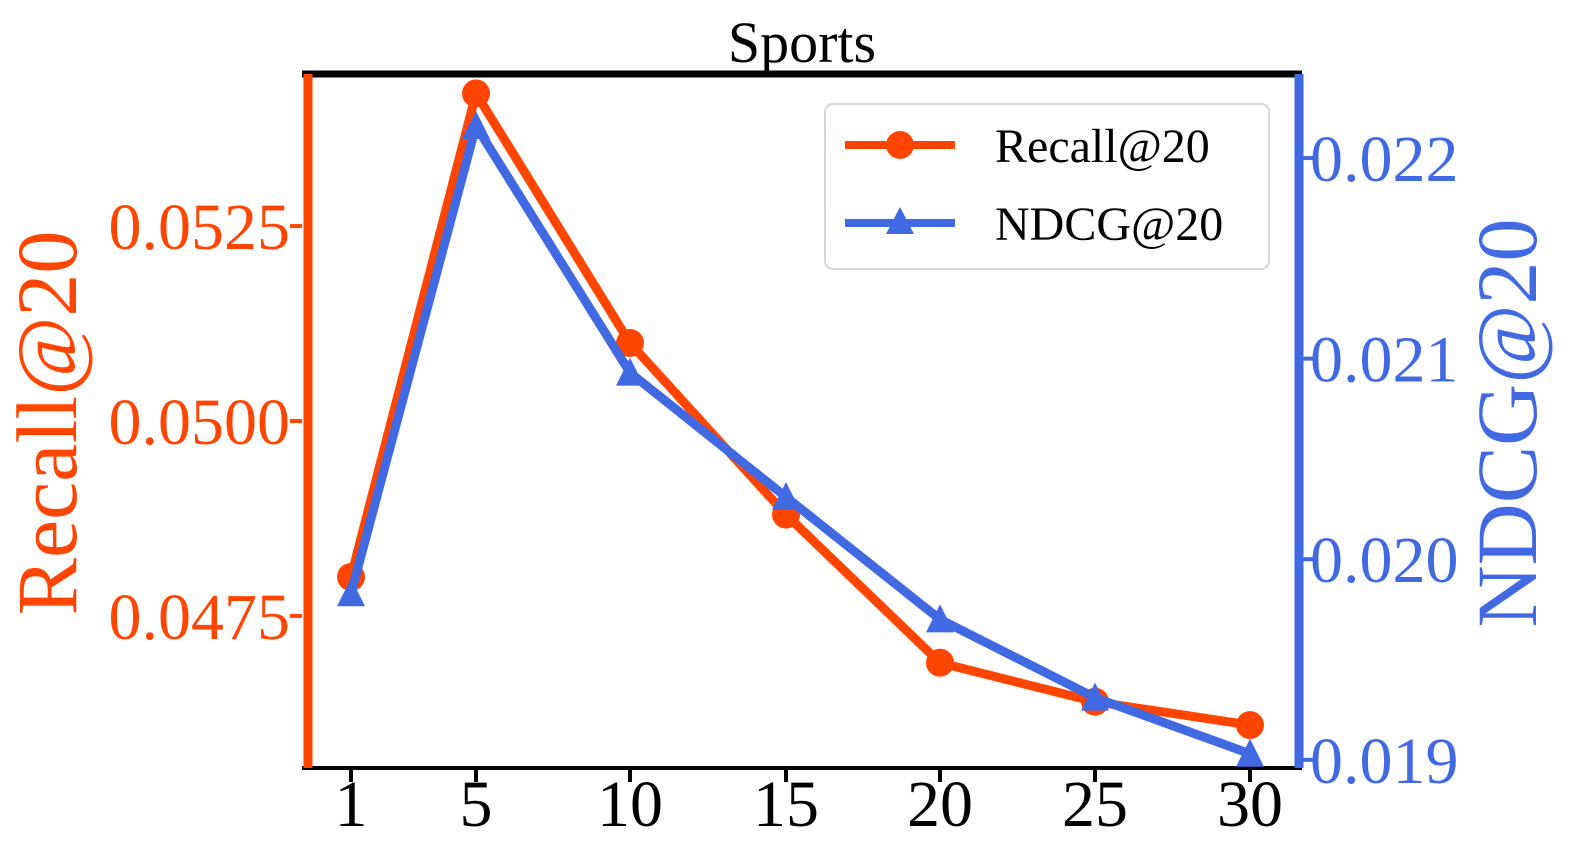  What do you see at coordinates (1384, 560) in the screenshot?
I see `right-tick-label: 0.020` at bounding box center [1384, 560].